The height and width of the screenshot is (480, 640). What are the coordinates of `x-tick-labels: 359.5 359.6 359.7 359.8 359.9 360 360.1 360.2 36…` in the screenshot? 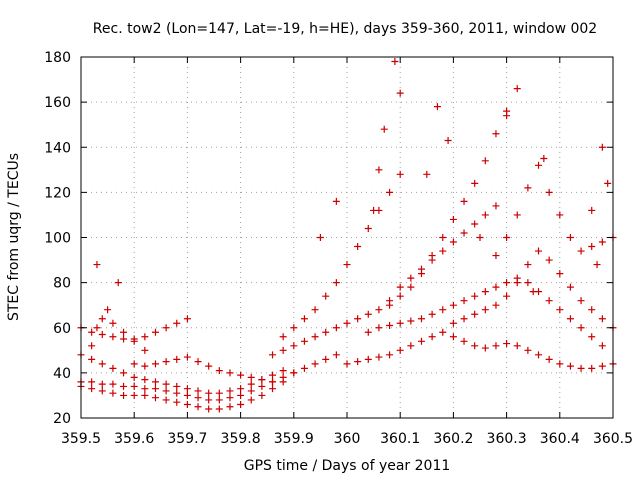 It's located at (347, 439).